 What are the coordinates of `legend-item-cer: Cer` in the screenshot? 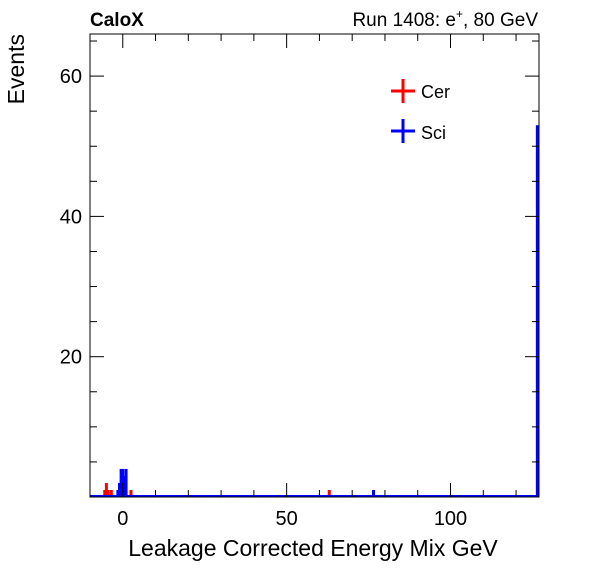 It's located at (420, 91).